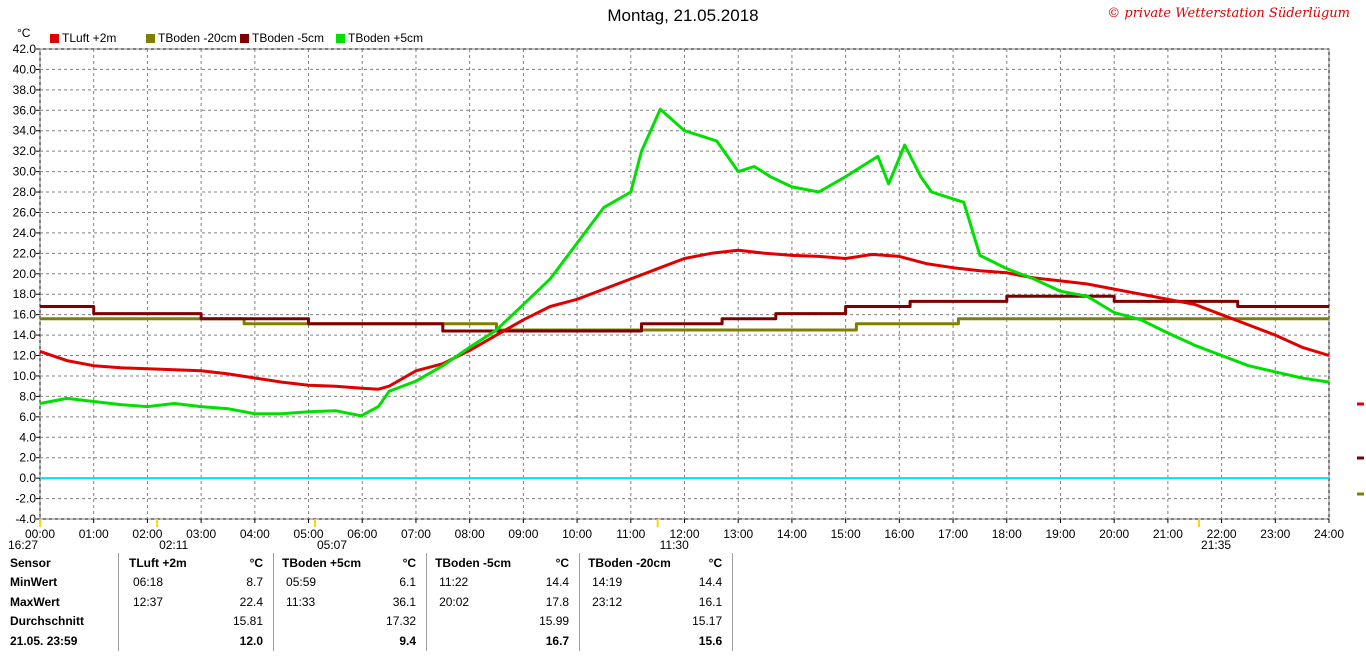  What do you see at coordinates (25, 335) in the screenshot?
I see `y-tick-label: 14.0` at bounding box center [25, 335].